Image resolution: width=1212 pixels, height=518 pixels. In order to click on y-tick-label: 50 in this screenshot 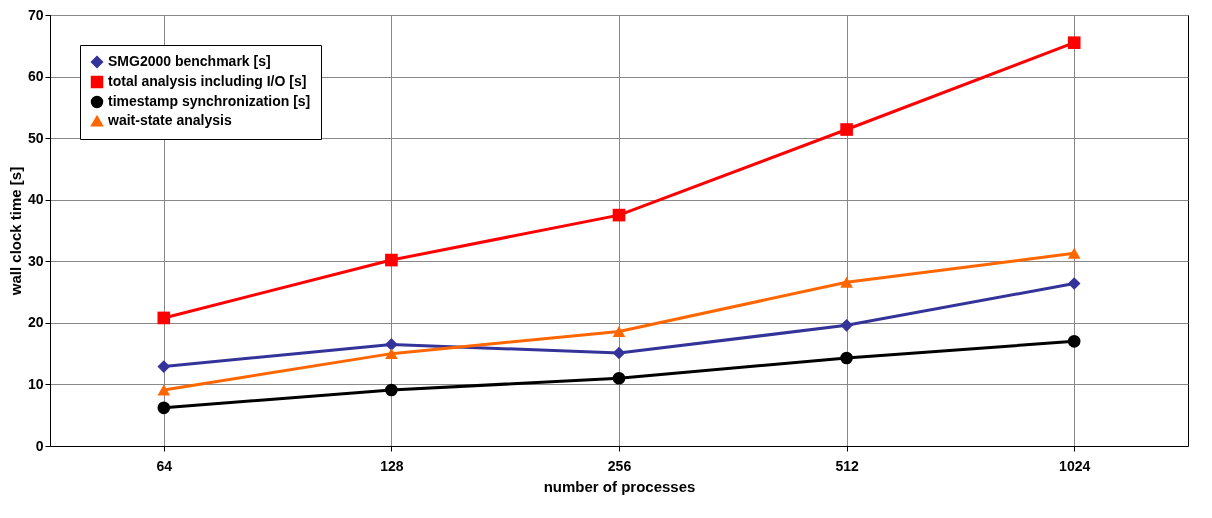, I will do `click(35, 137)`.